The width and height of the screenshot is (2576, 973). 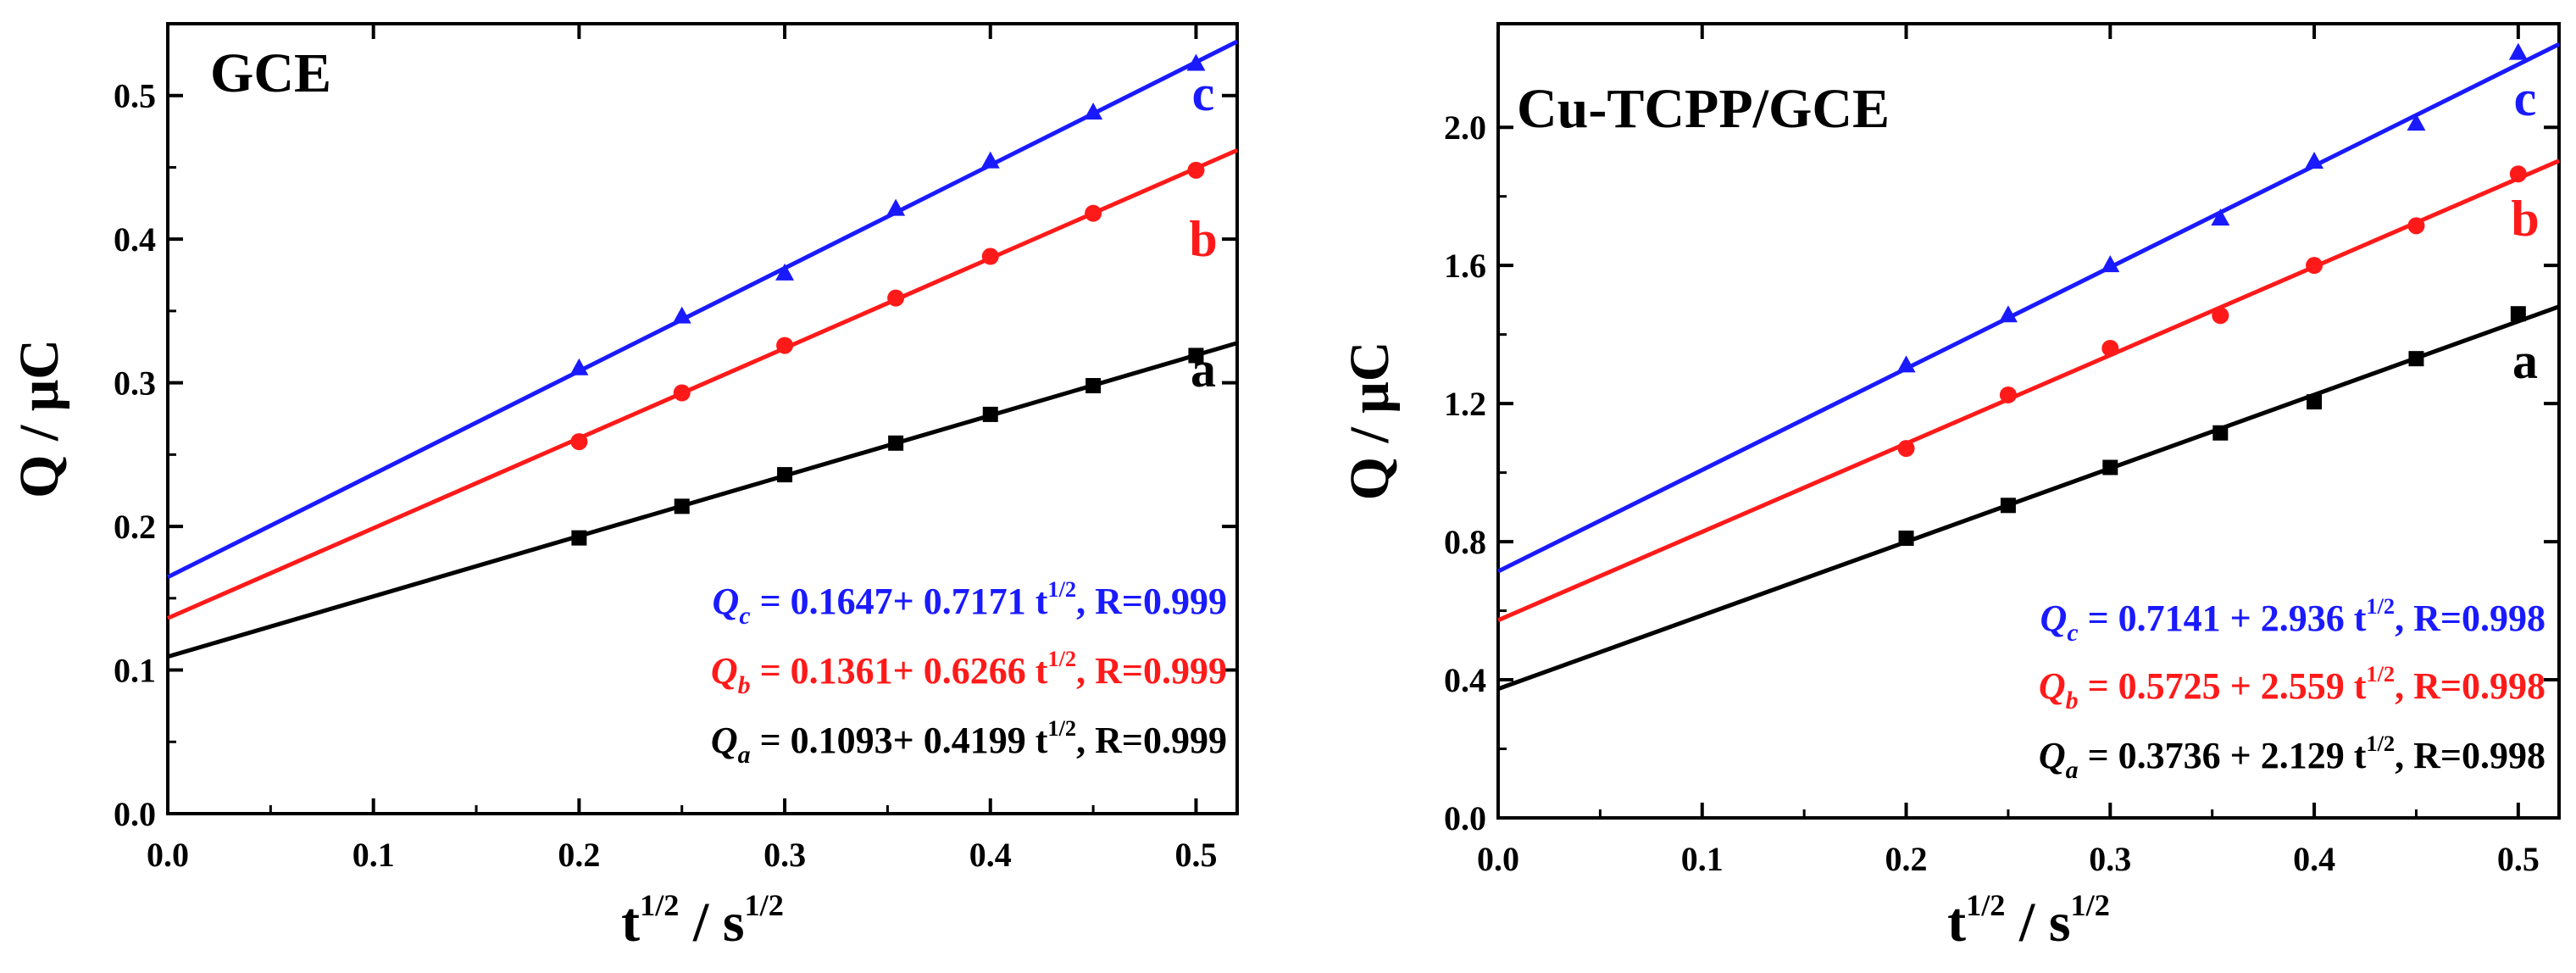 I want to click on fit-equation-b: Qb = 0.1361+ 0.6266 t1/2, R=0.999, so click(x=969, y=672).